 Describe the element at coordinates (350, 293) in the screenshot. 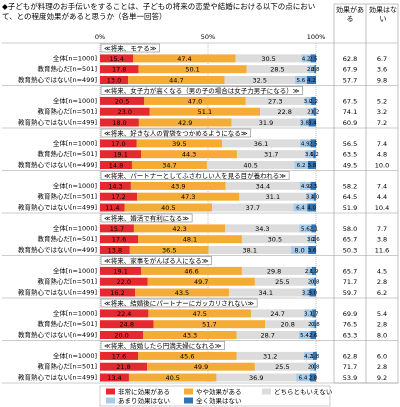

I see `summary-value: 59.7` at that location.